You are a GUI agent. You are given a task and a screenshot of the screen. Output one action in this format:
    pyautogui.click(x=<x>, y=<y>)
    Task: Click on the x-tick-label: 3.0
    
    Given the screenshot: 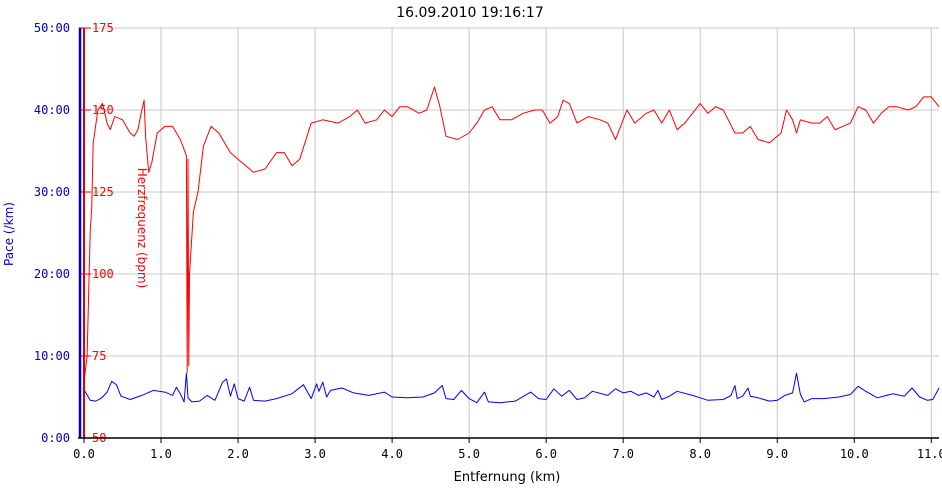 What is the action you would take?
    pyautogui.click(x=315, y=454)
    